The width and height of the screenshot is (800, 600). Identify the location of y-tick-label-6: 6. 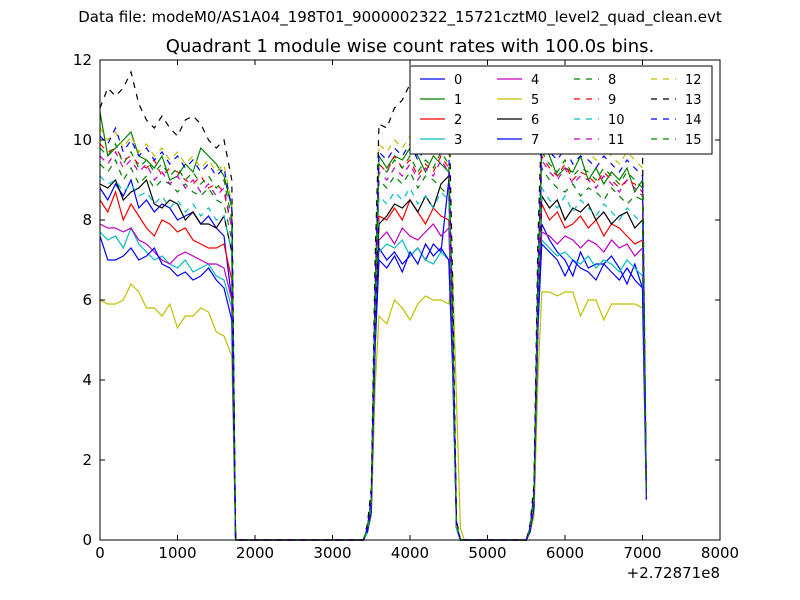
(87, 300).